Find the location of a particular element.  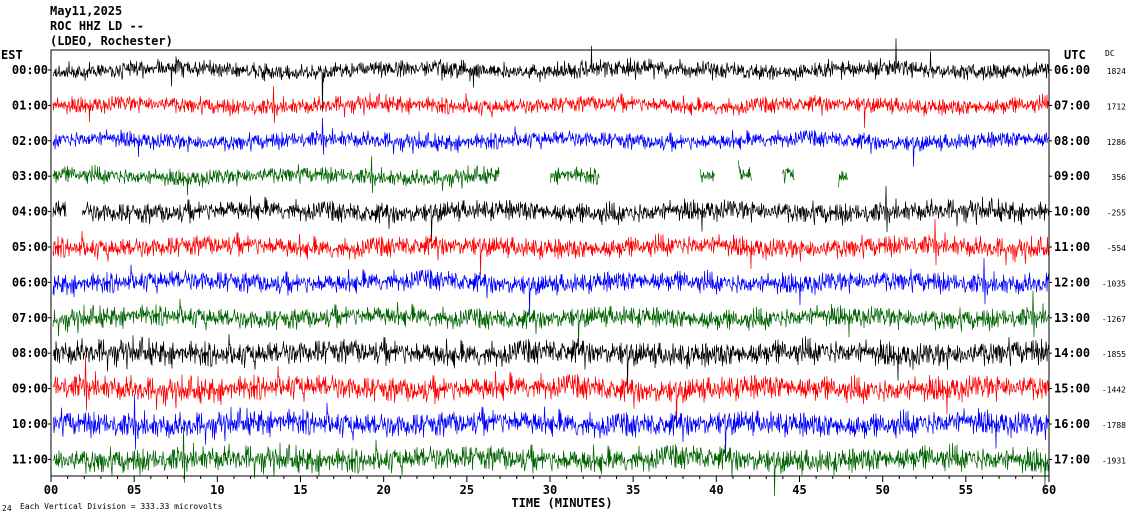

x-tick-label-60: 60 is located at coordinates (1049, 490).